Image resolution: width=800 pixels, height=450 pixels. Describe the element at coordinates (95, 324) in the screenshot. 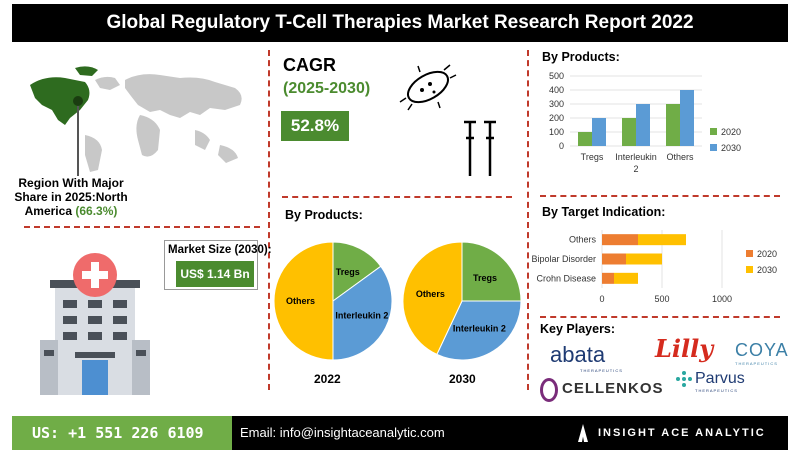

I see `hospital-icon` at that location.